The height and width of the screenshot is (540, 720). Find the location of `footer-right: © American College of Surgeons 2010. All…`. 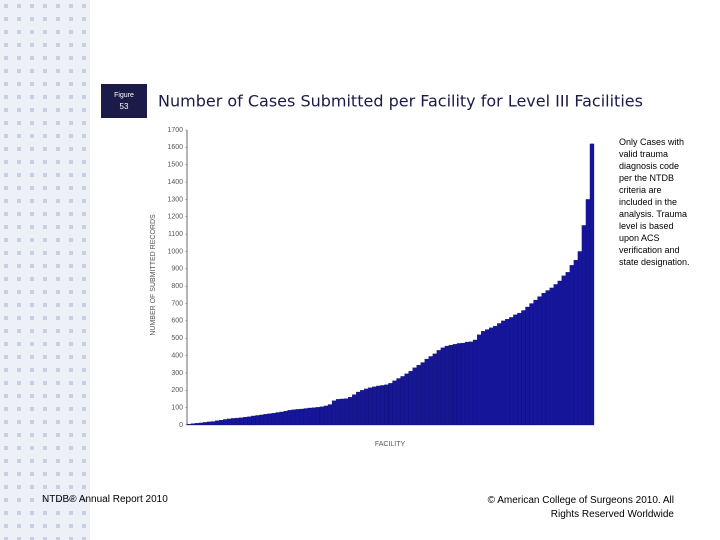

footer-right: © American College of Surgeons 2010. All… is located at coordinates (580, 507).